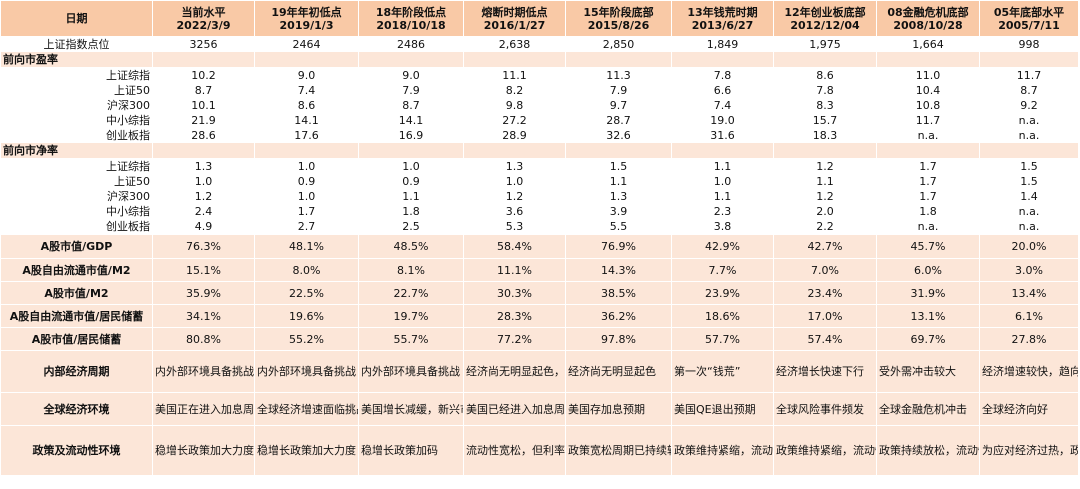  What do you see at coordinates (203, 316) in the screenshot?
I see `table-cell: 34.1%` at bounding box center [203, 316].